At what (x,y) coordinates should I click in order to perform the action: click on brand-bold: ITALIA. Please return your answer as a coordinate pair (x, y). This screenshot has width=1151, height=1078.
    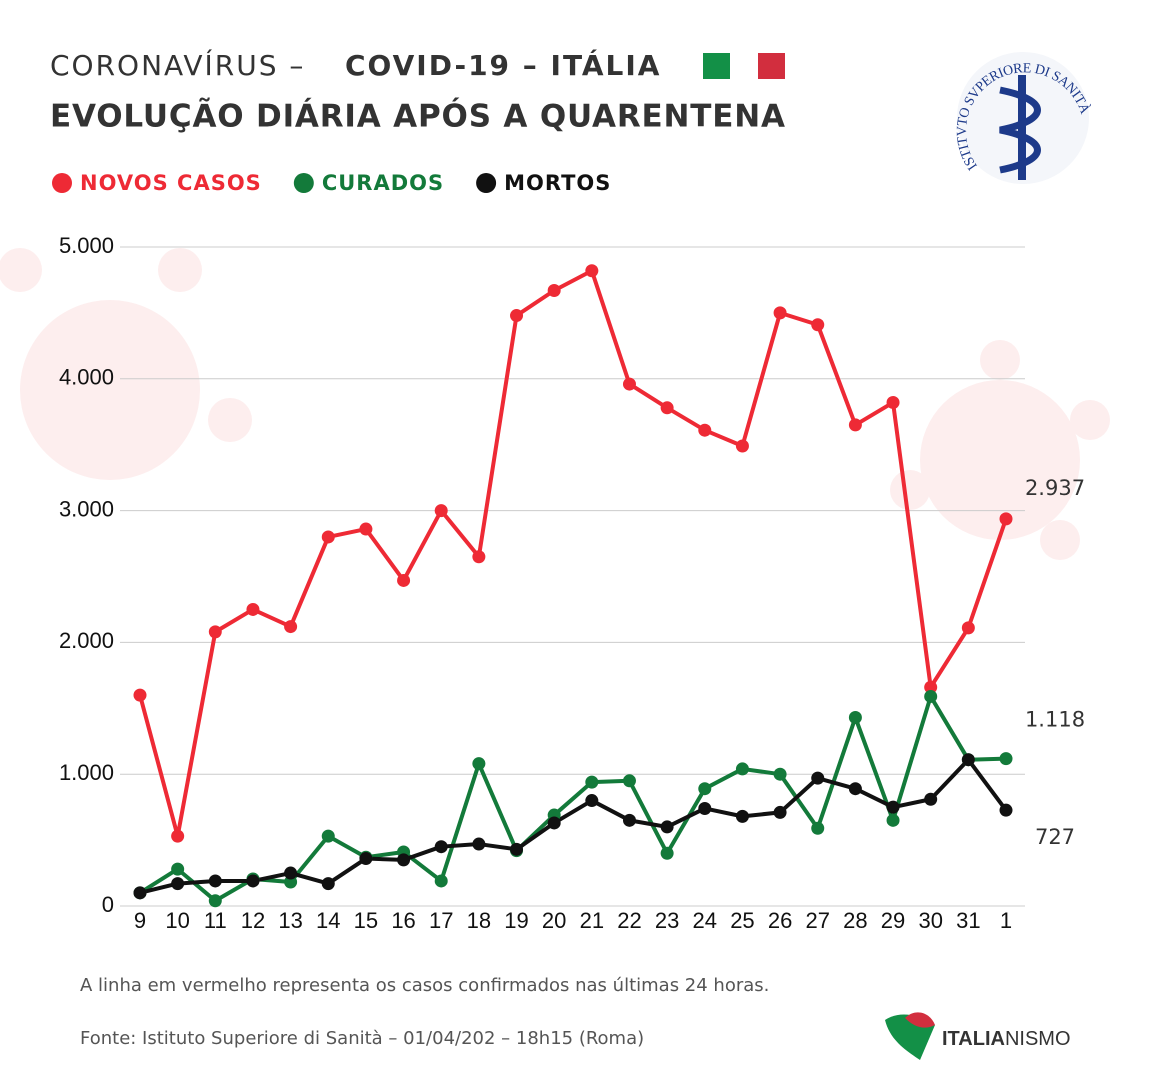
    Looking at the image, I should click on (973, 1039).